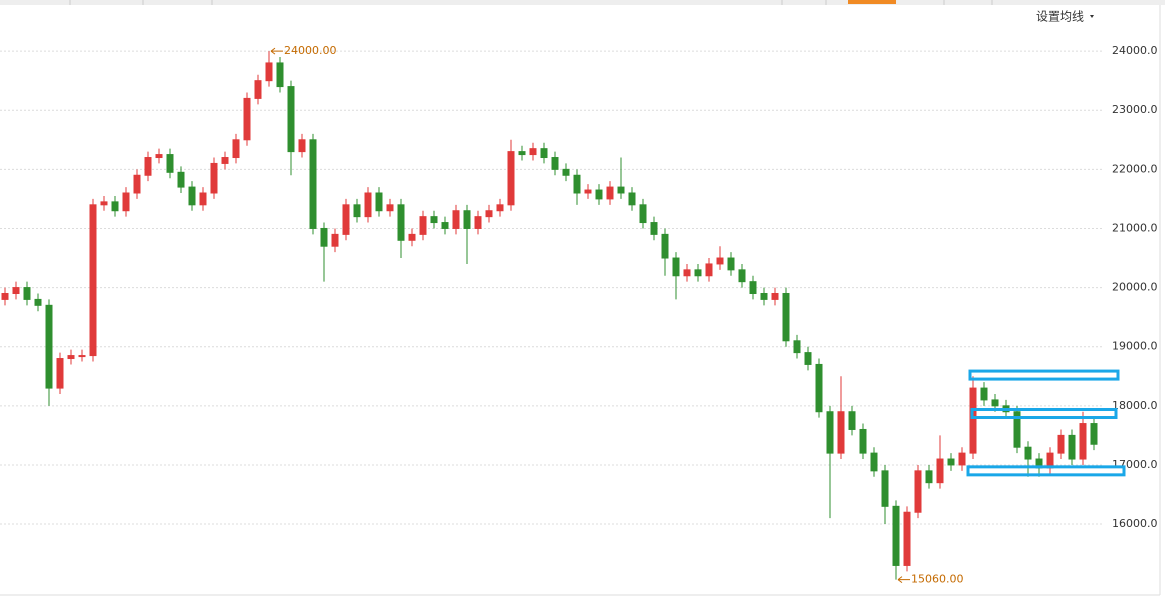  Describe the element at coordinates (1135, 287) in the screenshot. I see `y-tick-label: 20000.0` at that location.